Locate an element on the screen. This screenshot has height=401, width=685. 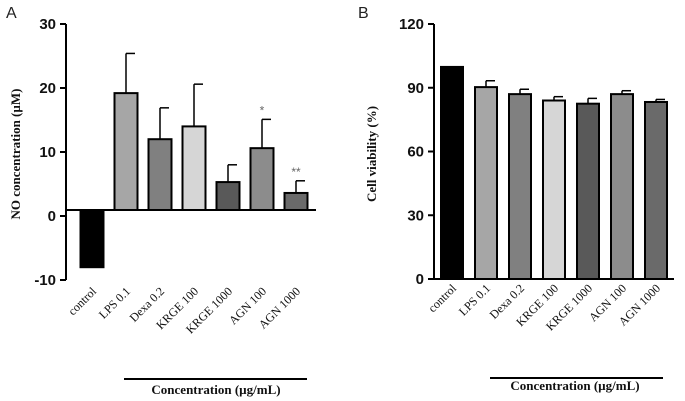
y-tick-label: 20 is located at coordinates (47, 88).